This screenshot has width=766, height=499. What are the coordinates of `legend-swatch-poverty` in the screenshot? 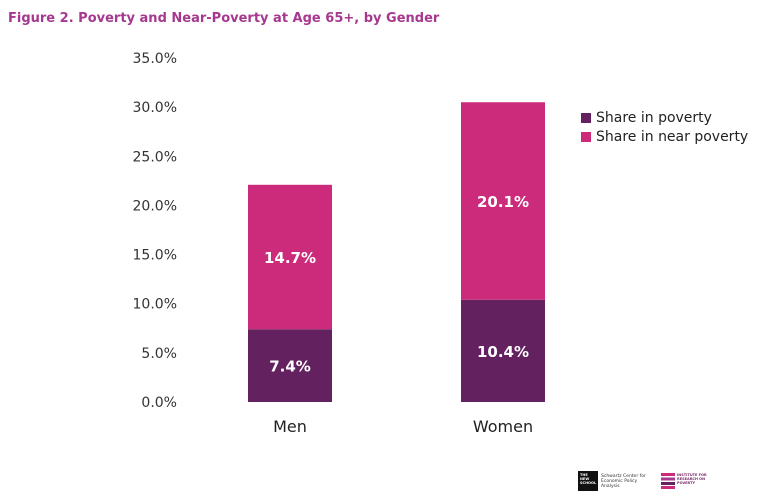 It's located at (586, 117).